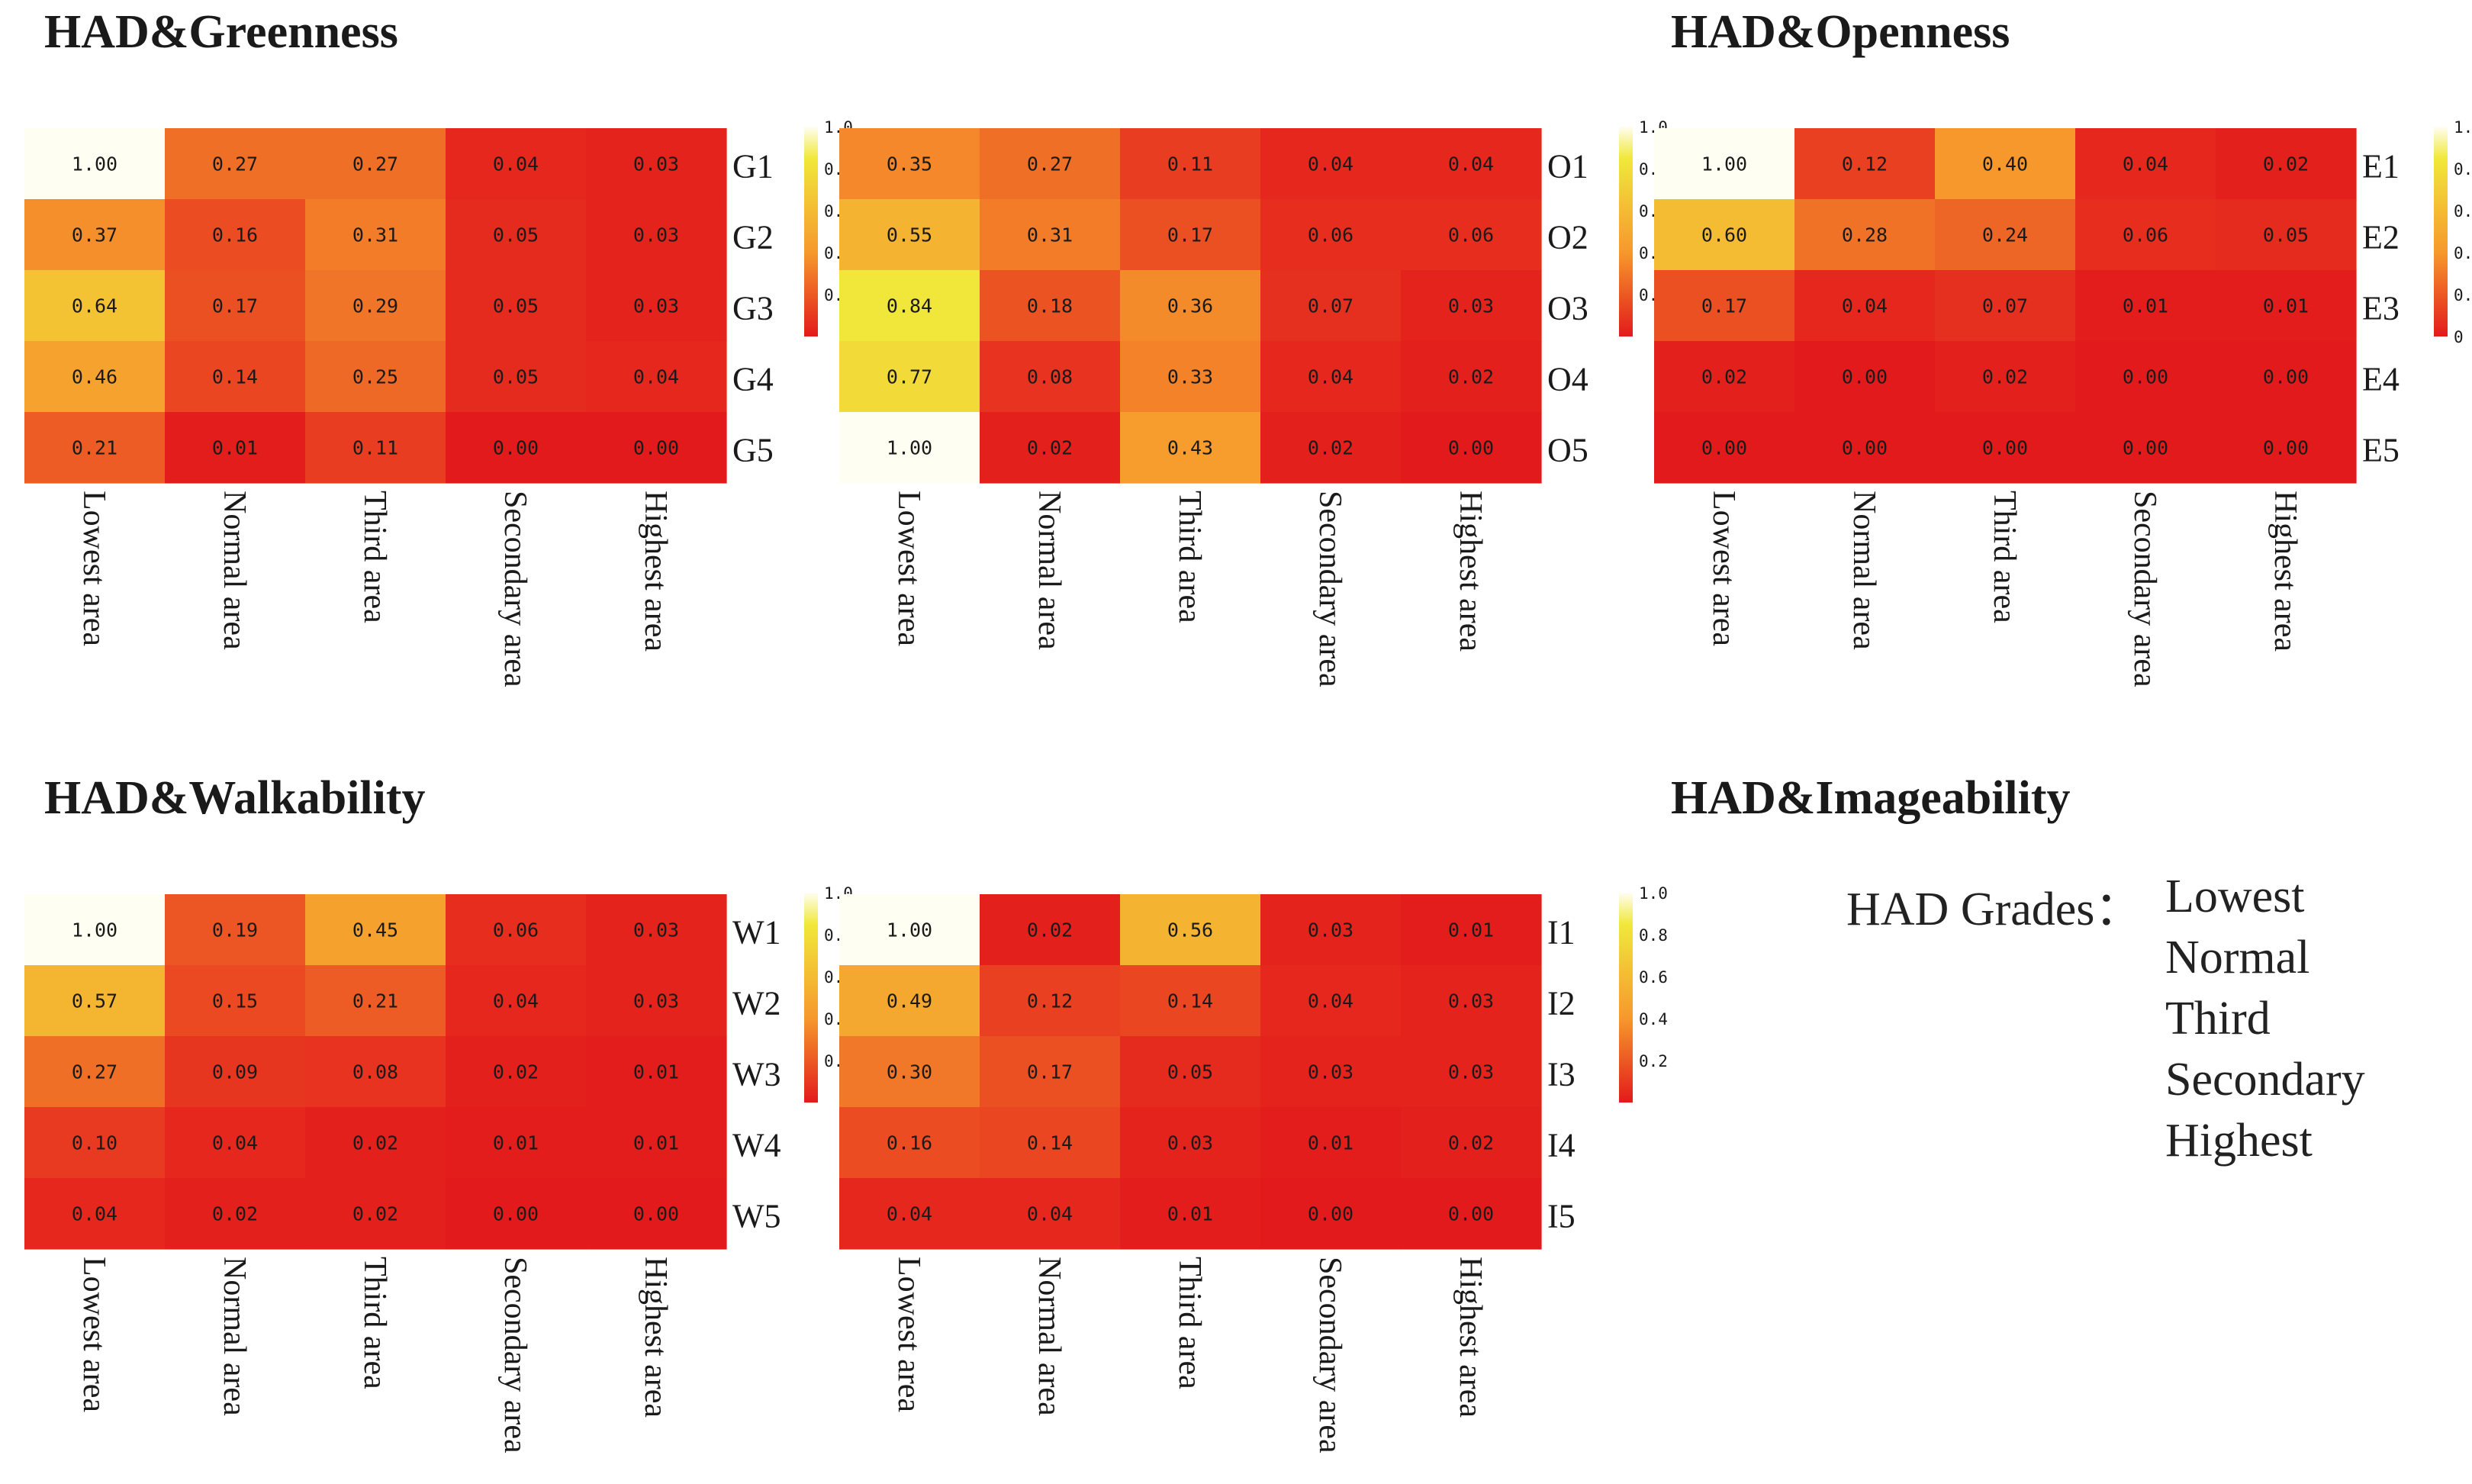  I want to click on cell-value-label: 0.36, so click(1190, 306).